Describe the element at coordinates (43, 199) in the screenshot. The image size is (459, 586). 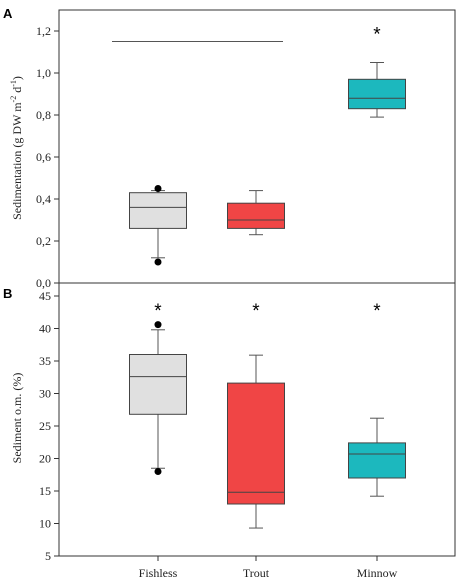
I see `y-tick-label: 0,4` at that location.